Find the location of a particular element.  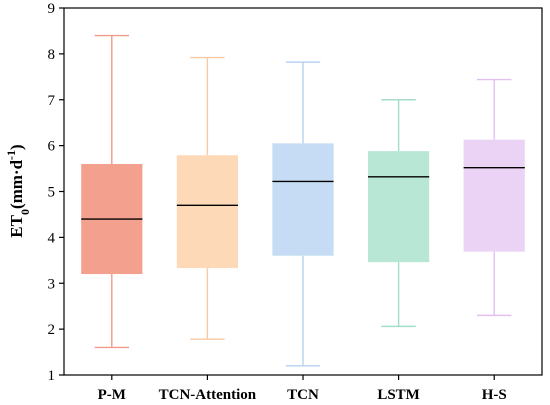

y-axis-title-unit-start: (mm·d is located at coordinates (16, 184).